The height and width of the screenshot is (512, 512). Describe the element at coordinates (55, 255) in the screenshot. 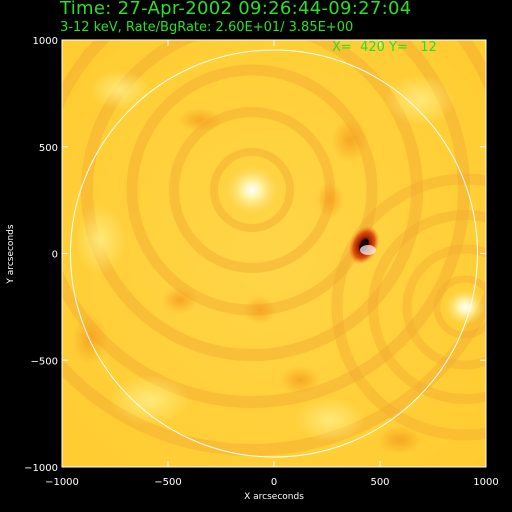

I see `y-tick-label: 0` at that location.